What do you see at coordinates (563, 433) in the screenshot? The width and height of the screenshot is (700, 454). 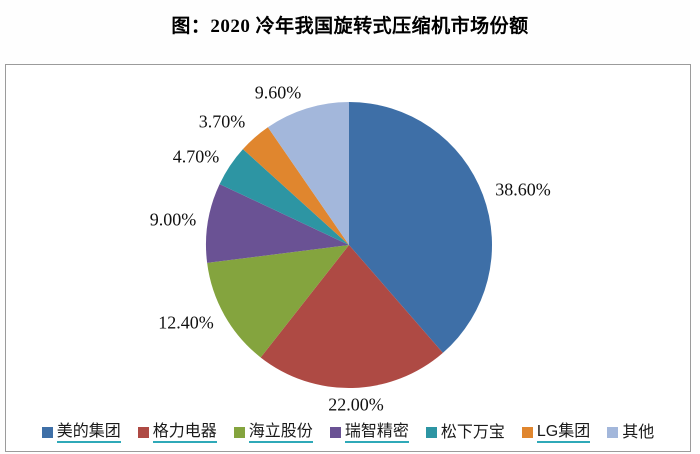 I see `legend-label-lg: LG集团` at bounding box center [563, 433].